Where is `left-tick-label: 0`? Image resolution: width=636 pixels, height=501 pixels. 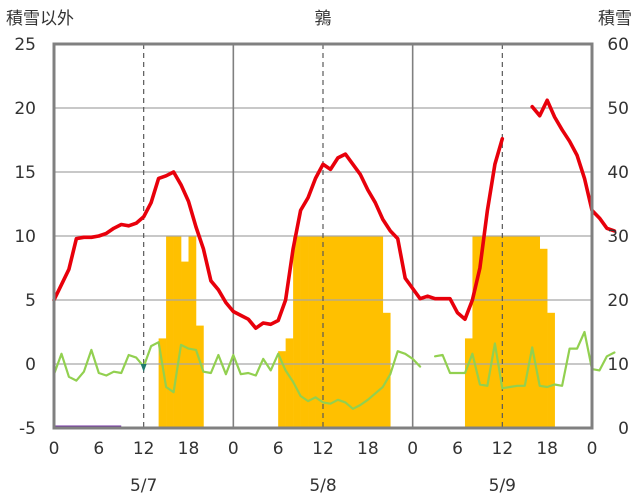 left-tick-label: 0 is located at coordinates (30, 365).